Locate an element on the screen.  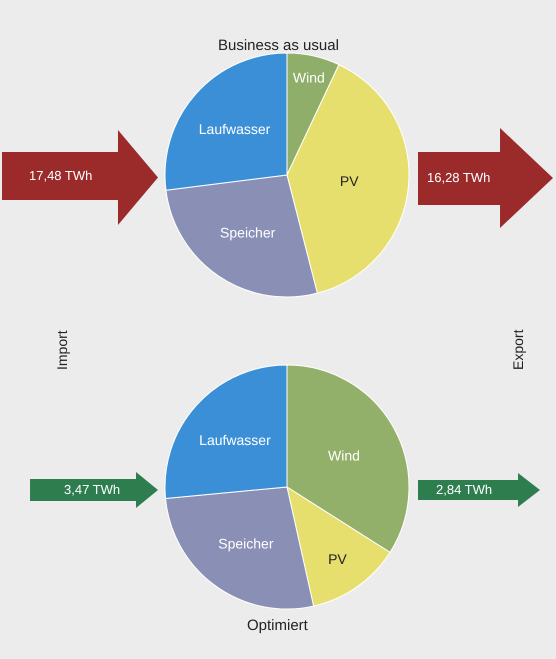
text: 2,84 TWh is located at coordinates (464, 489).